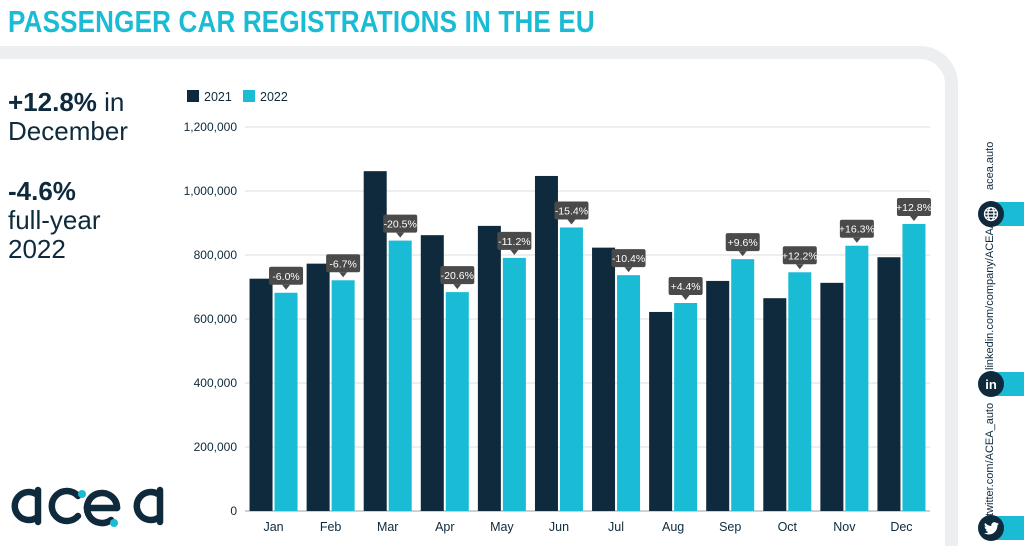 The width and height of the screenshot is (1024, 546). Describe the element at coordinates (110, 102) in the screenshot. I see `december-text-in: in` at that location.